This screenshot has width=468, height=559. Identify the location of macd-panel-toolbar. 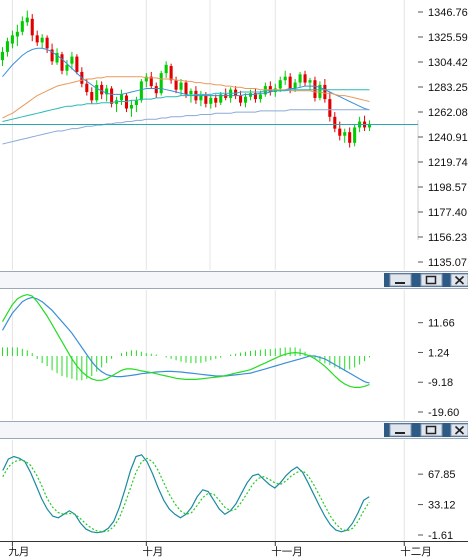
(234, 280).